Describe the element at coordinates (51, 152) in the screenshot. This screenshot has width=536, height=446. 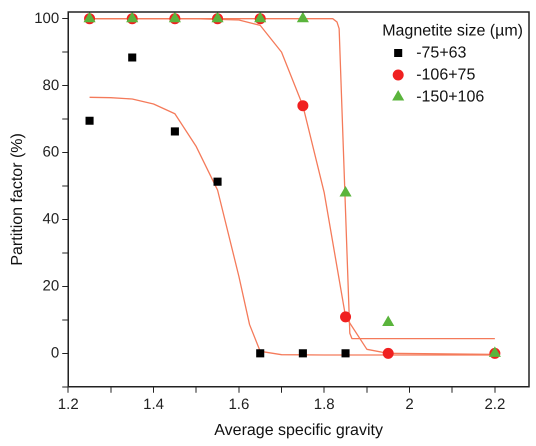
I see `y-tick-label: 60` at that location.